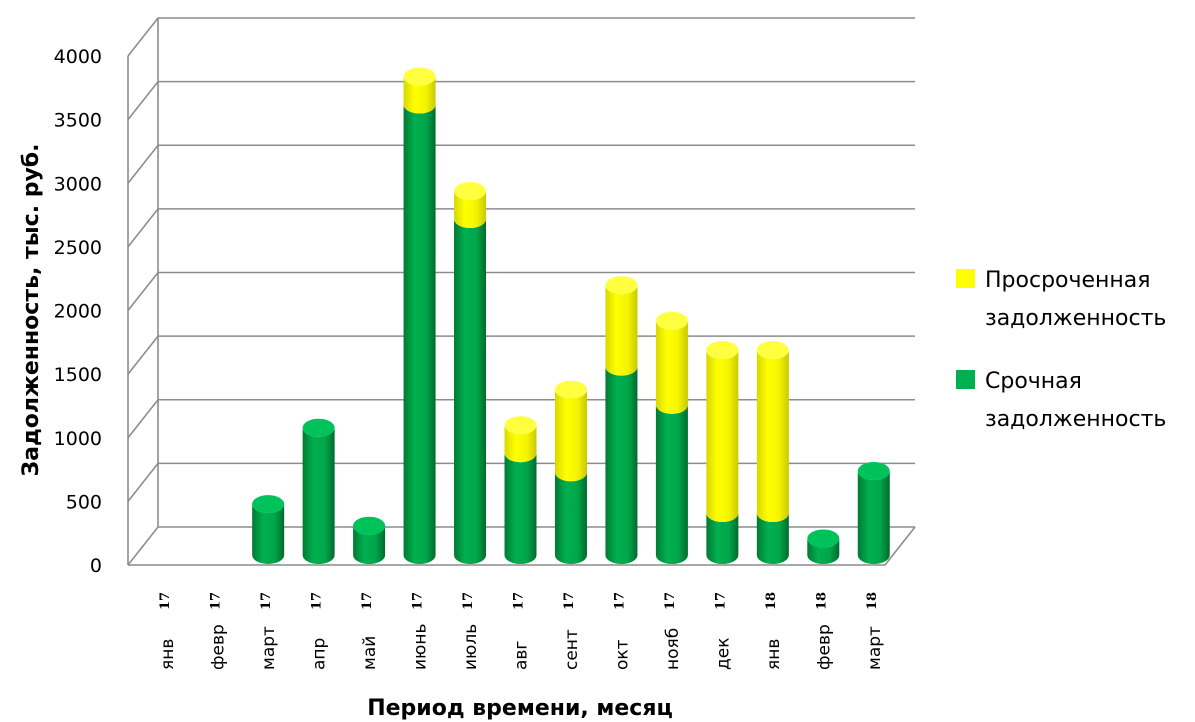 This screenshot has width=1195, height=722. I want to click on x-tick-month: апр, so click(320, 654).